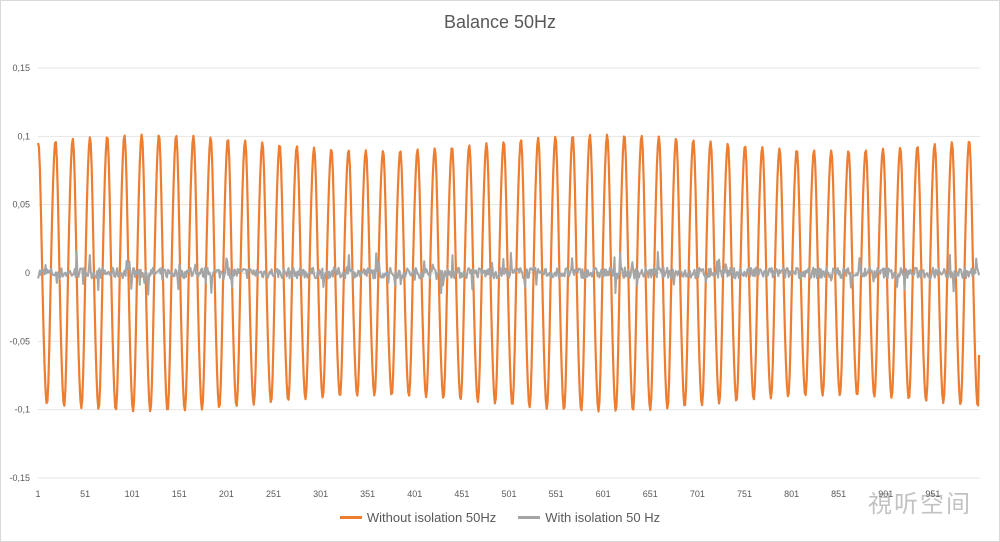 This screenshot has height=542, width=1000. Describe the element at coordinates (23, 136) in the screenshot. I see `y-tick-label: 0,1` at that location.